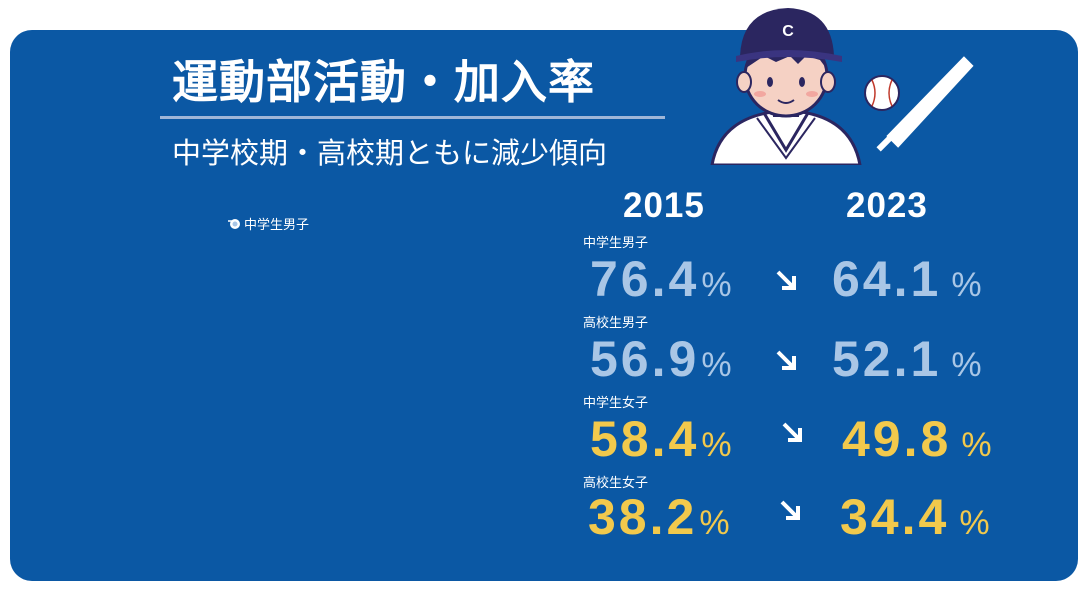  I want to click on row-label-4: 高校生女子, so click(616, 483).